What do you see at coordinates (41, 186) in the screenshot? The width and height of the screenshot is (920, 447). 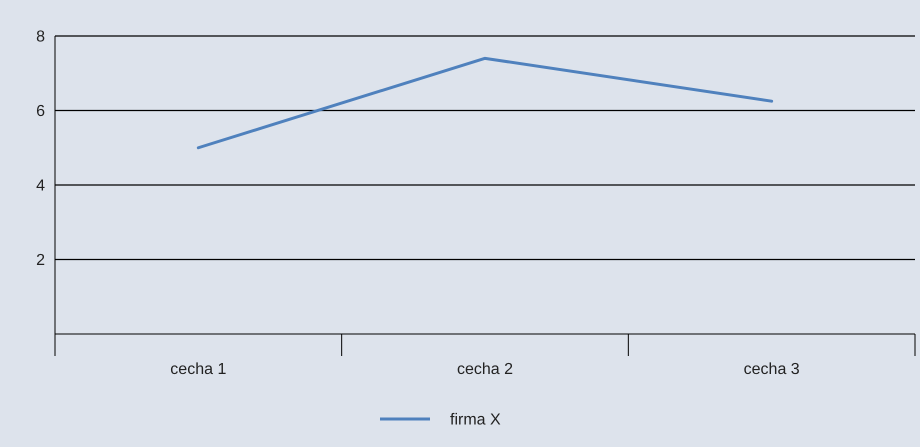 I see `y-tick-label: 4` at bounding box center [41, 186].